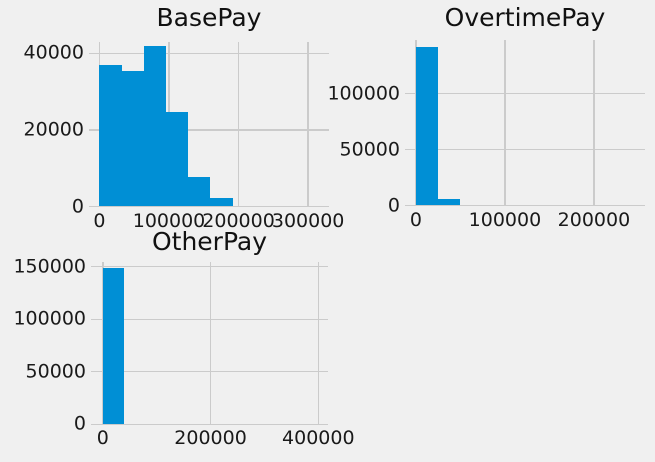 Image resolution: width=655 pixels, height=462 pixels. Describe the element at coordinates (308, 220) in the screenshot. I see `x-tick-label: 300000` at that location.